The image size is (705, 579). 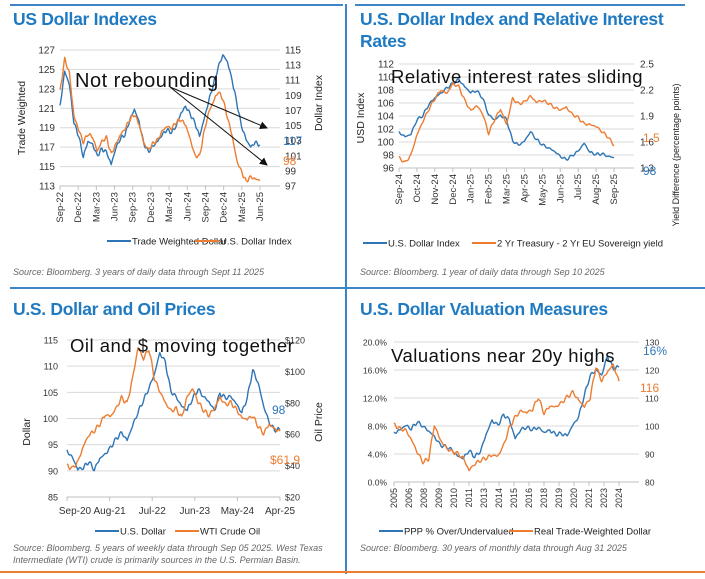 I want to click on y-tick-label: 119, so click(x=47, y=128).